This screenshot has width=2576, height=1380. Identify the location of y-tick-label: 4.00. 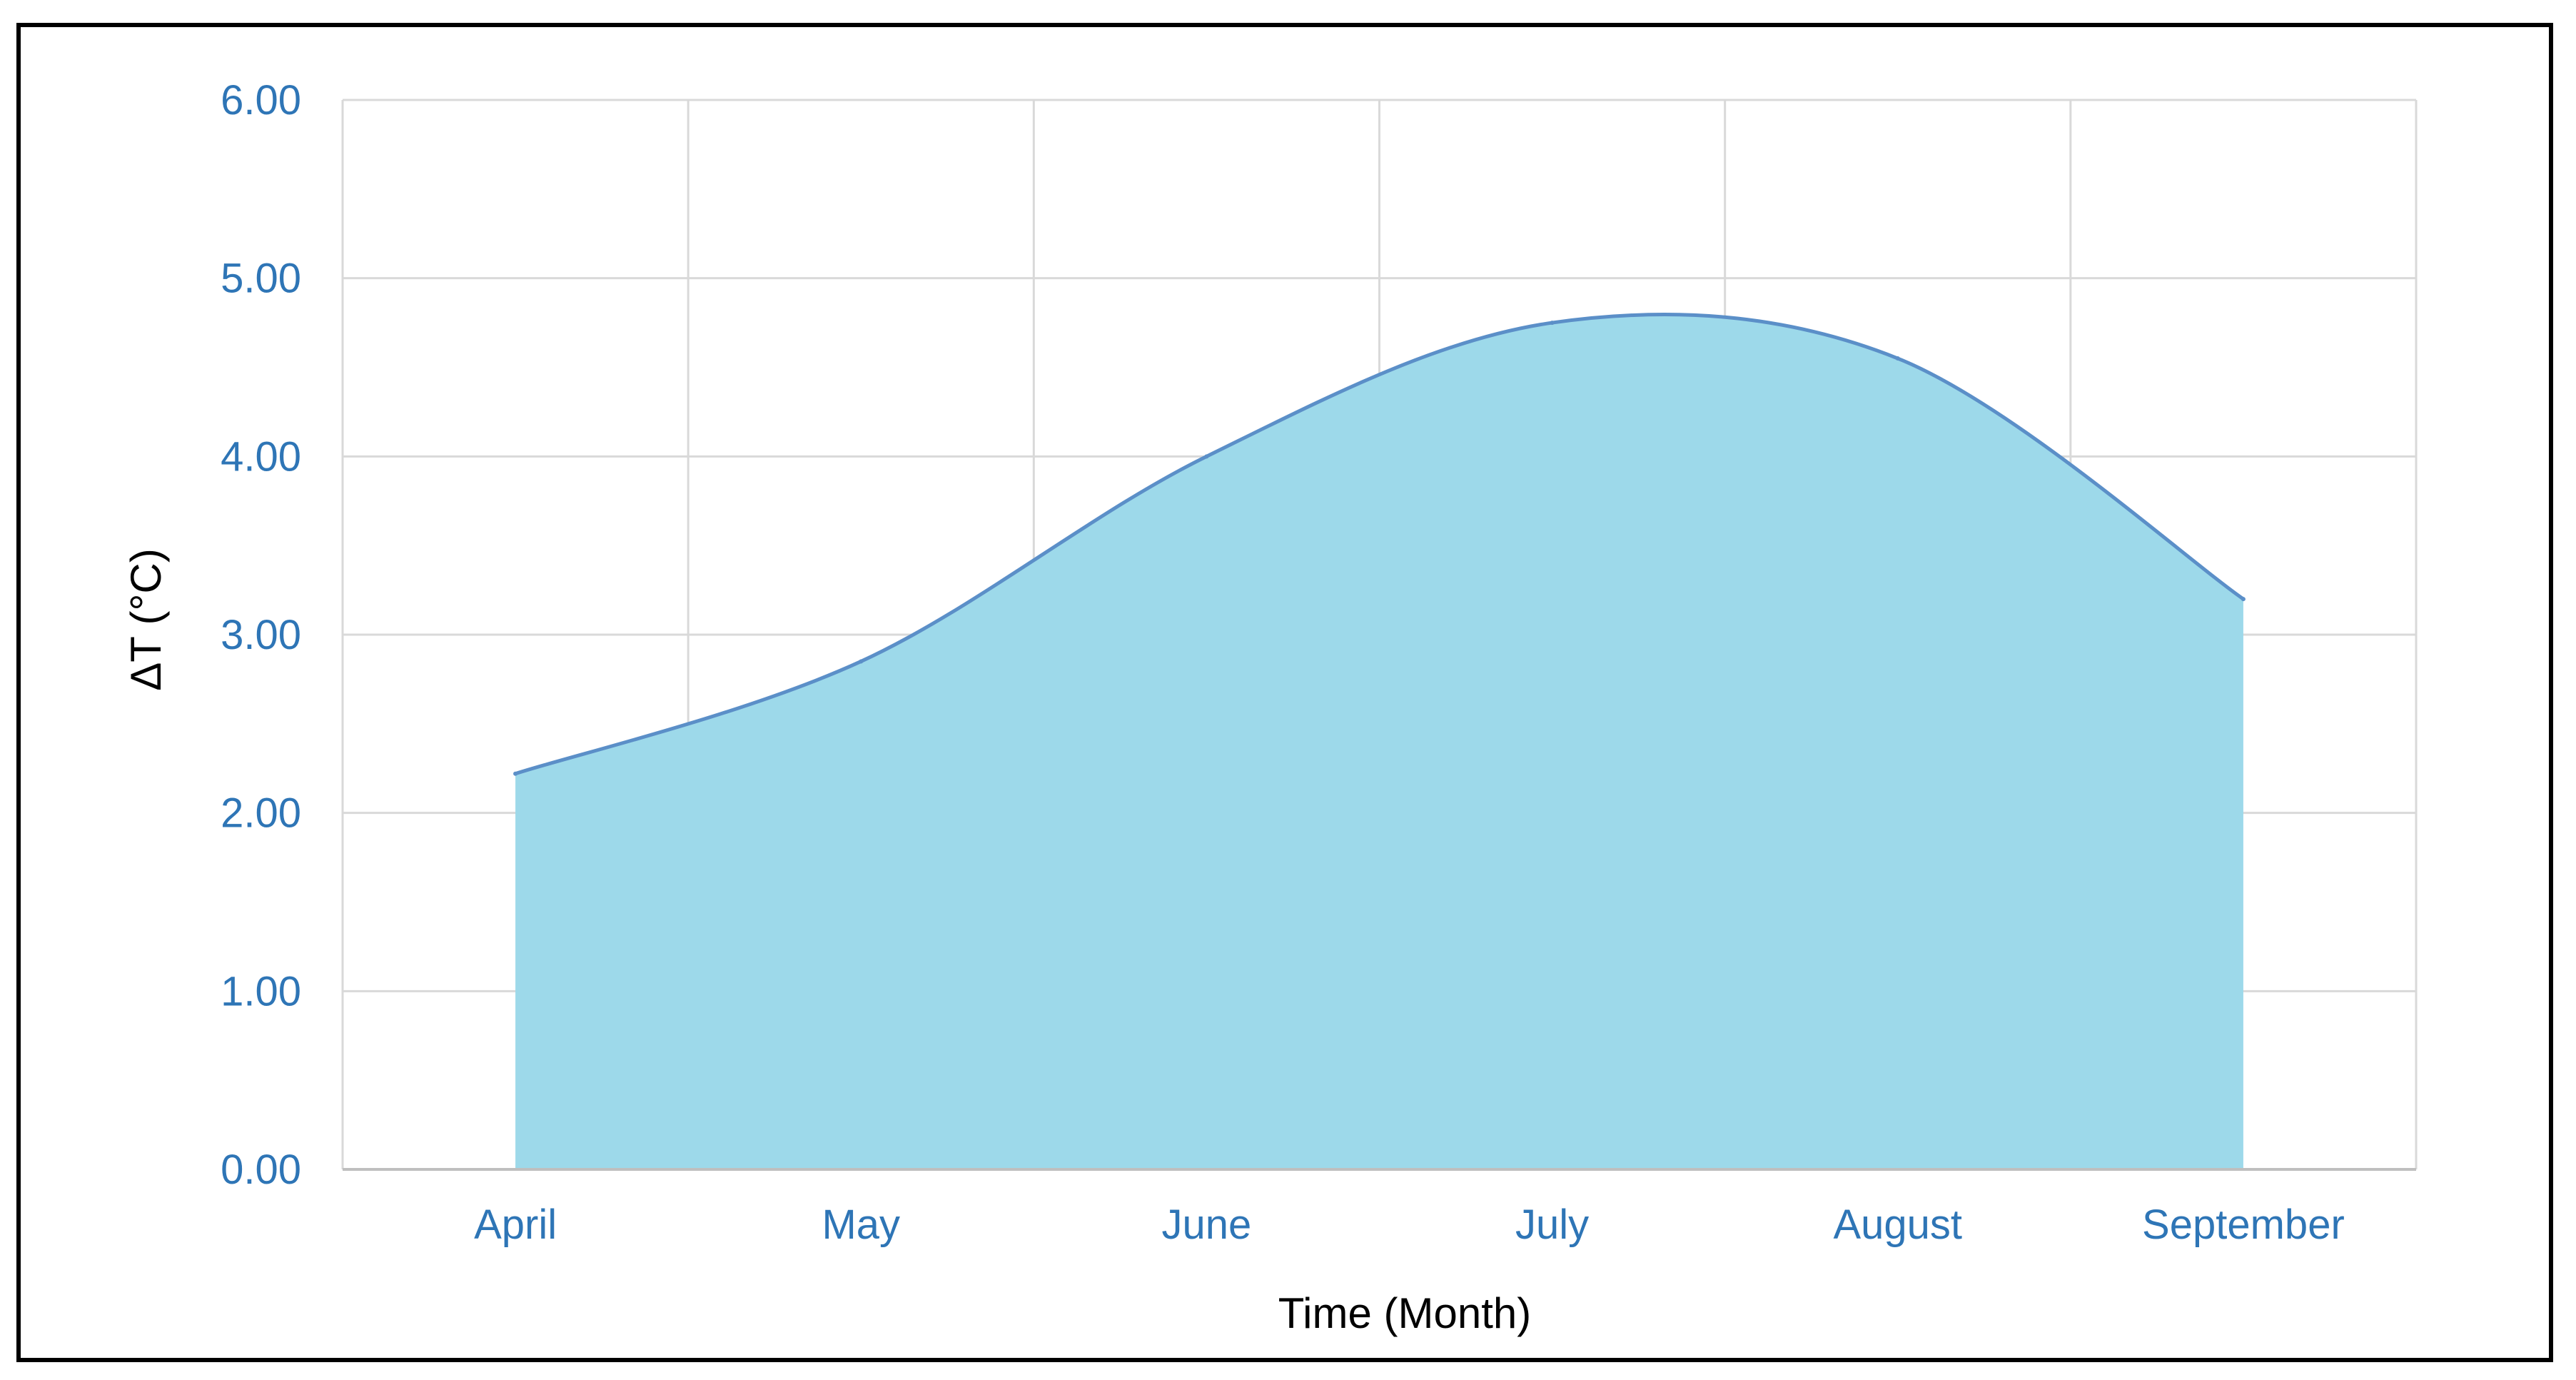
(261, 456).